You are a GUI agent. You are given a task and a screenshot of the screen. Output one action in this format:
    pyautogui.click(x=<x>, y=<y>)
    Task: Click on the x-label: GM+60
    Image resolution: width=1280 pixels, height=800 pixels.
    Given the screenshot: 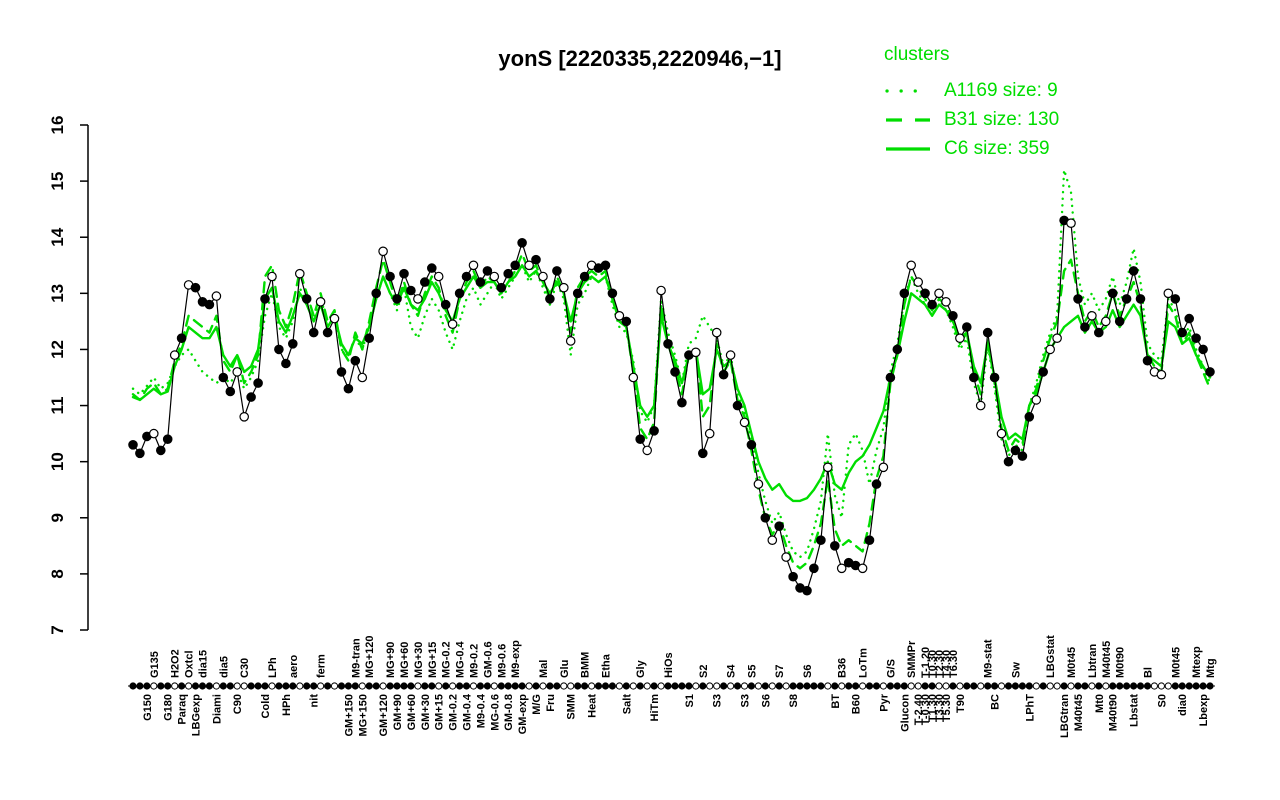 What is the action you would take?
    pyautogui.click(x=412, y=712)
    